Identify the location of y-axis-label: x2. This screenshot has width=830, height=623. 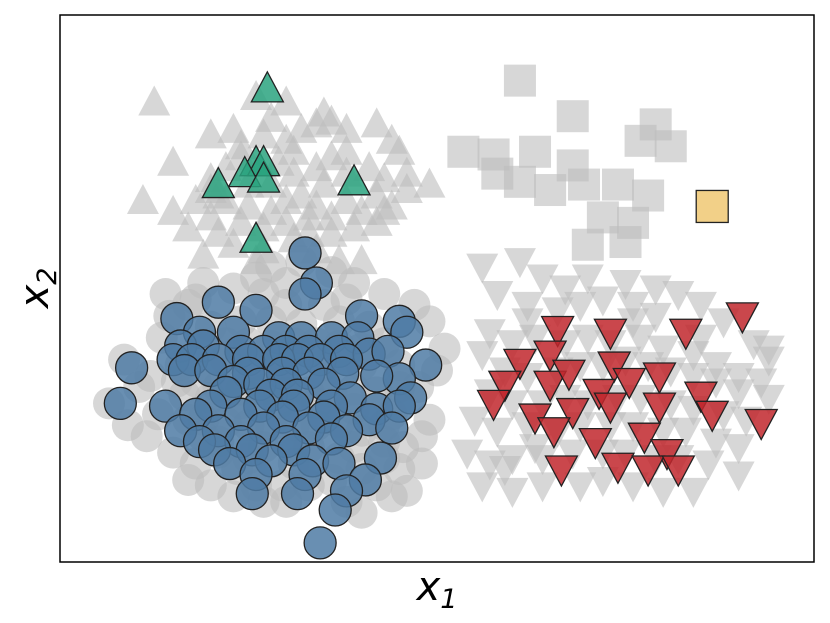
(37, 289).